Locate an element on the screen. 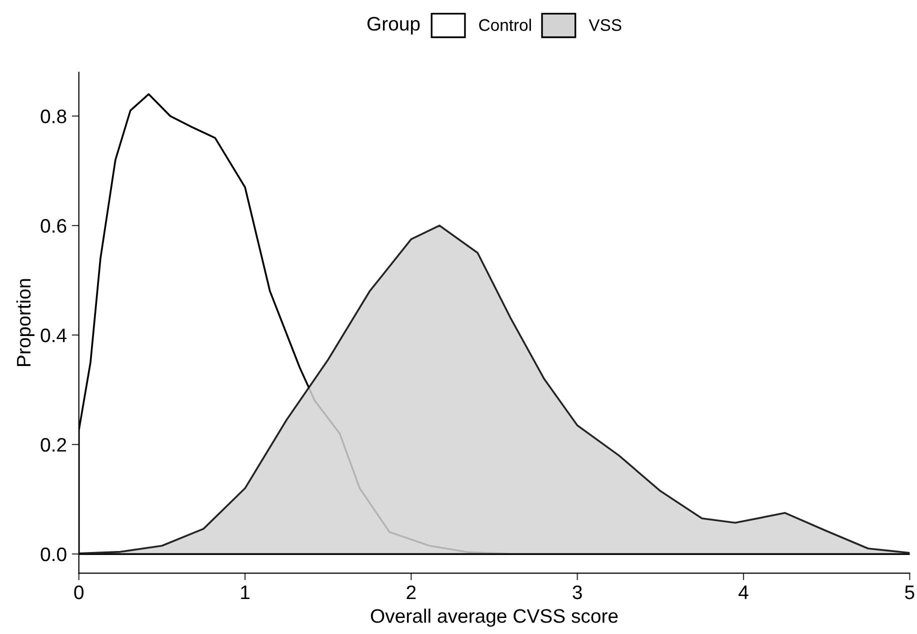 This screenshot has height=634, width=917. x-tick-label: 0 is located at coordinates (79, 592).